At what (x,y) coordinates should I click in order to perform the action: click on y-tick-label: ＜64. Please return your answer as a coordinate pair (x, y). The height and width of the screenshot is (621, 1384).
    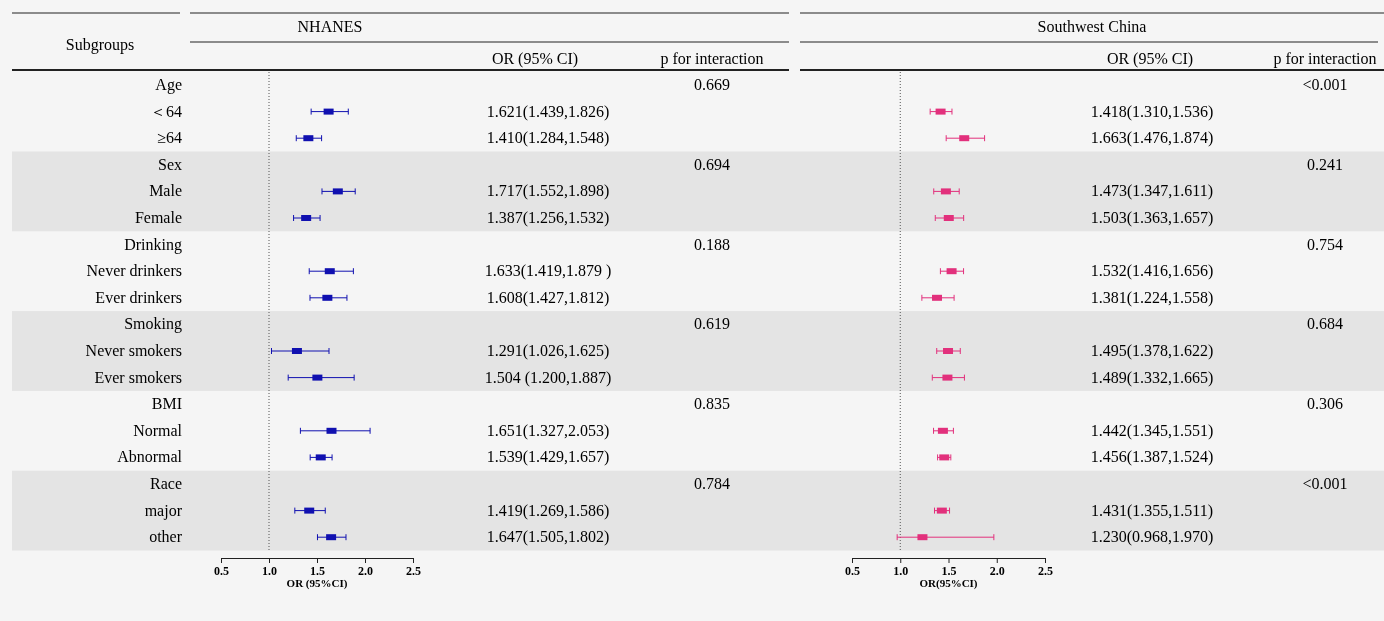
    Looking at the image, I should click on (166, 111).